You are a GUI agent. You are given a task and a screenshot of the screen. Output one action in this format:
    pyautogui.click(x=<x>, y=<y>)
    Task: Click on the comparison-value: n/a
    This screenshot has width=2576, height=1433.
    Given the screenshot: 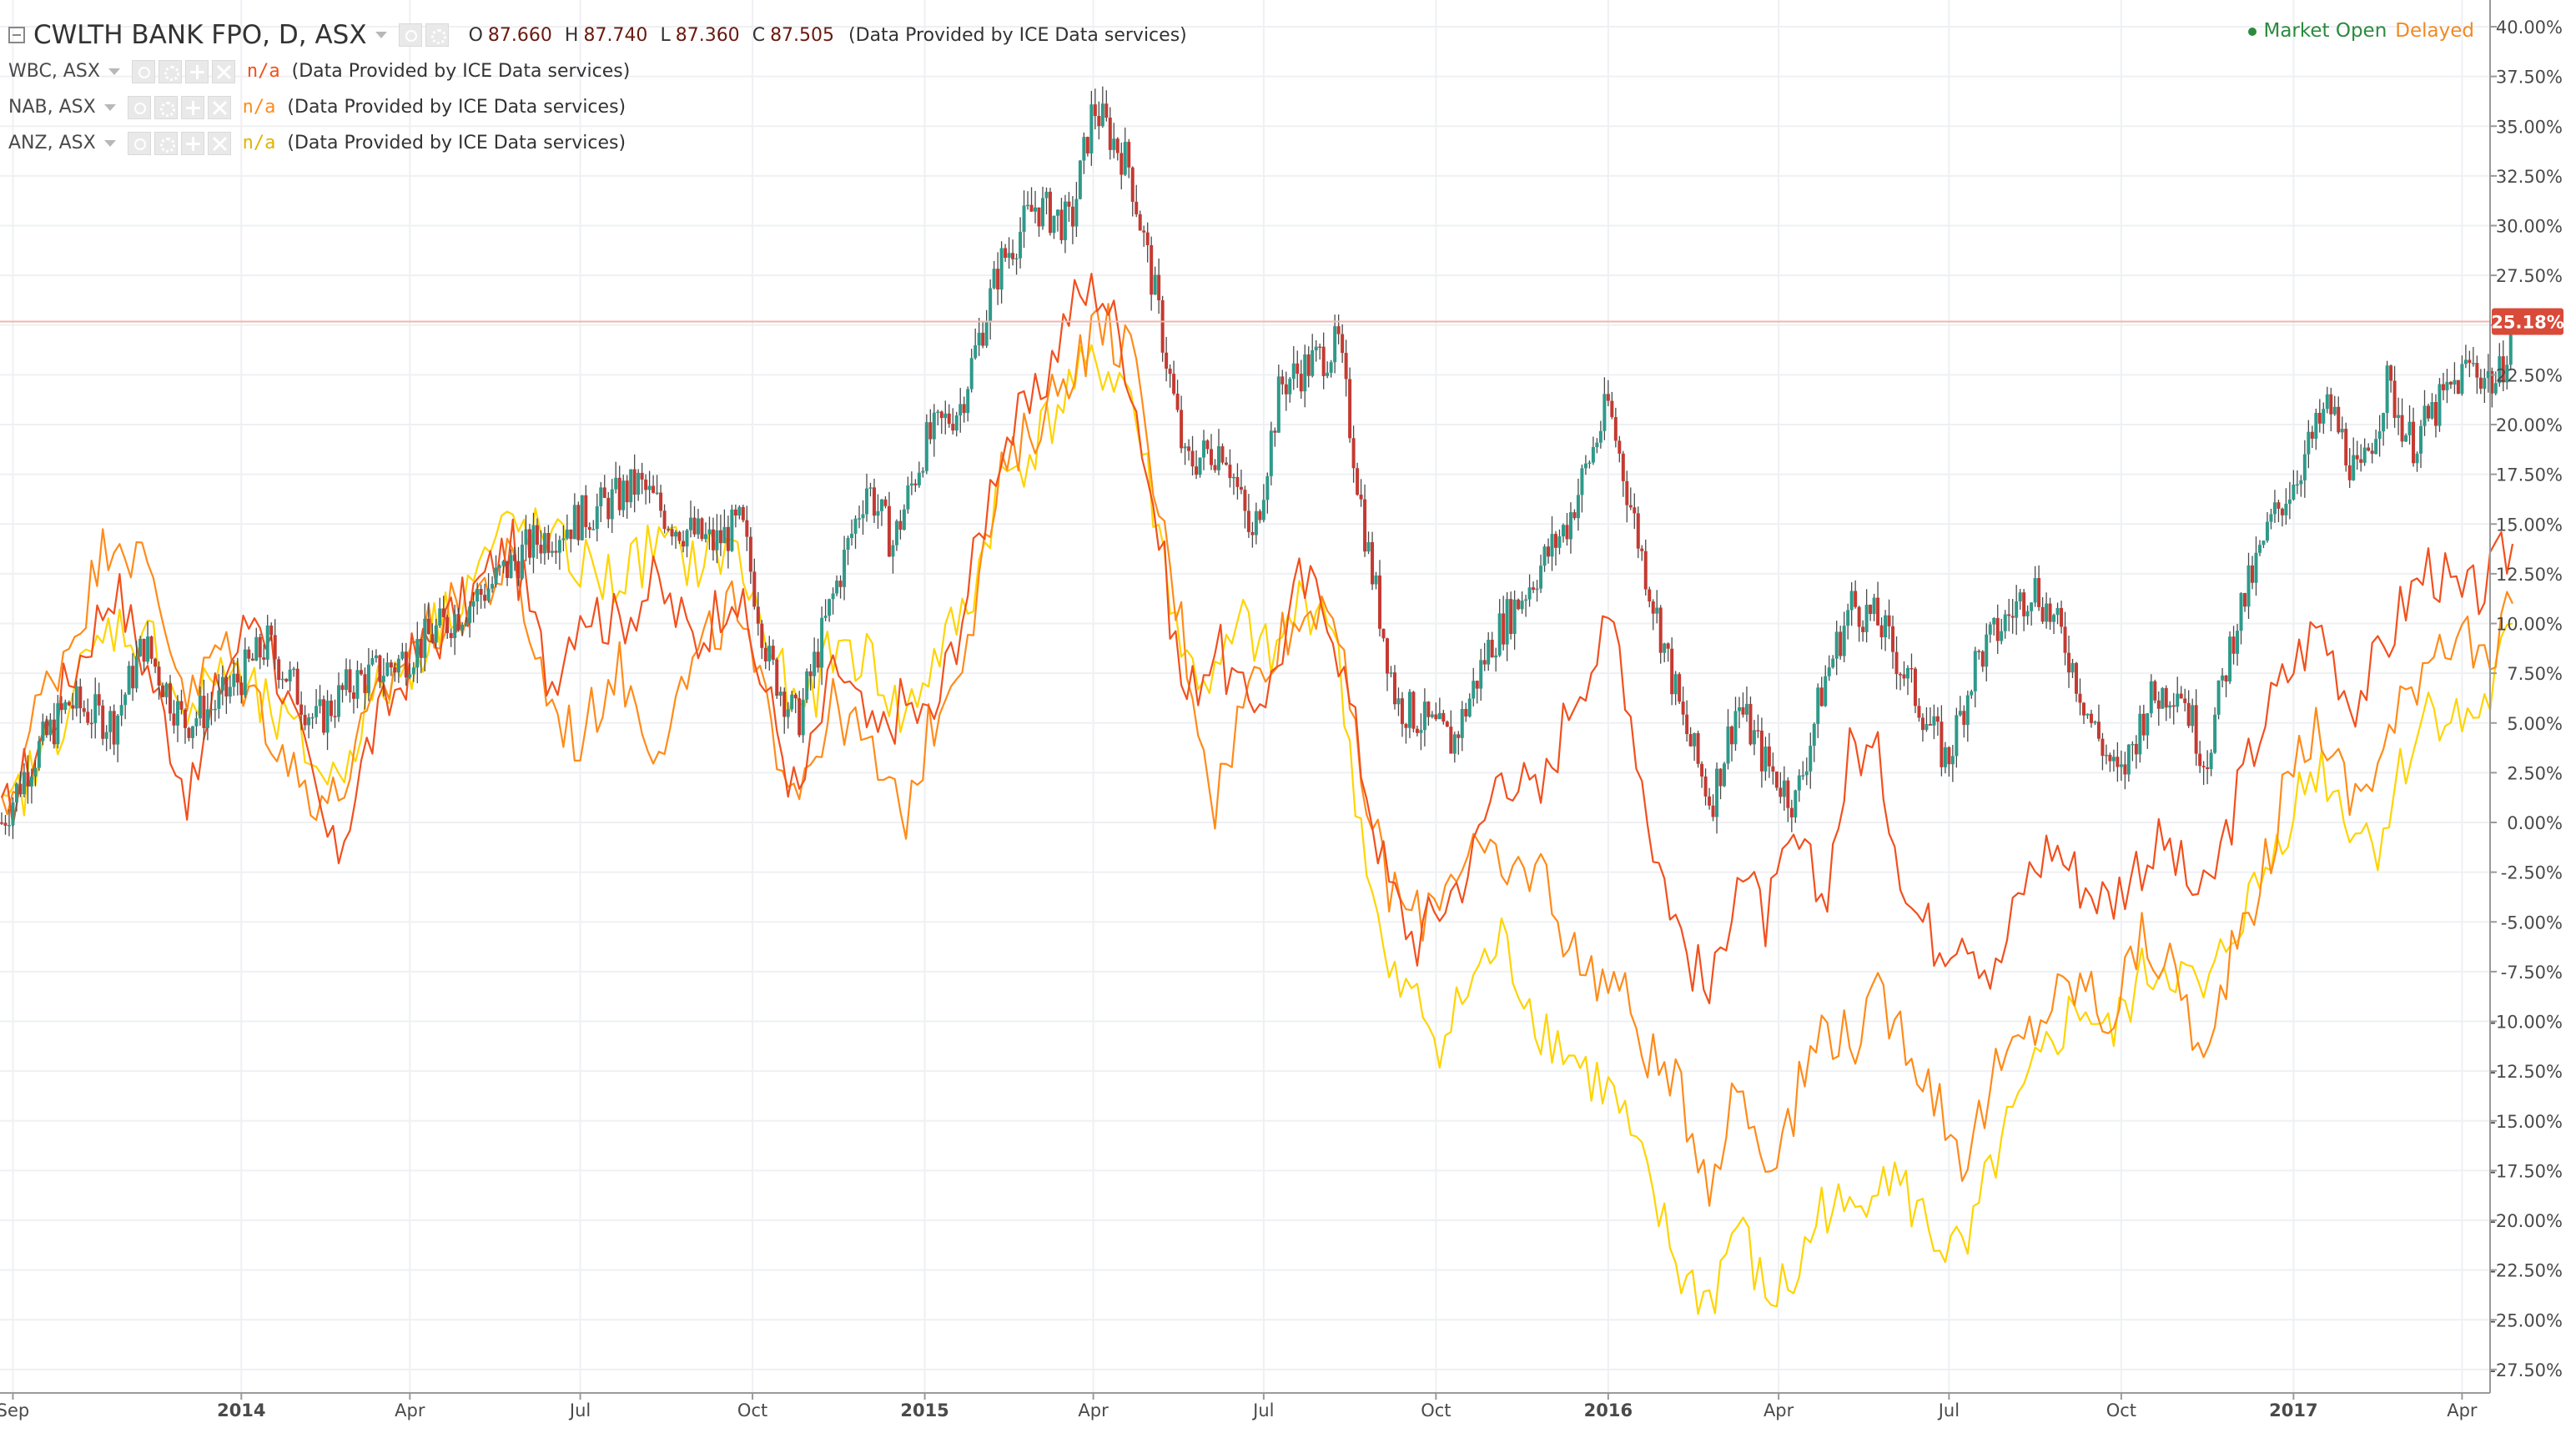 What is the action you would take?
    pyautogui.click(x=259, y=143)
    